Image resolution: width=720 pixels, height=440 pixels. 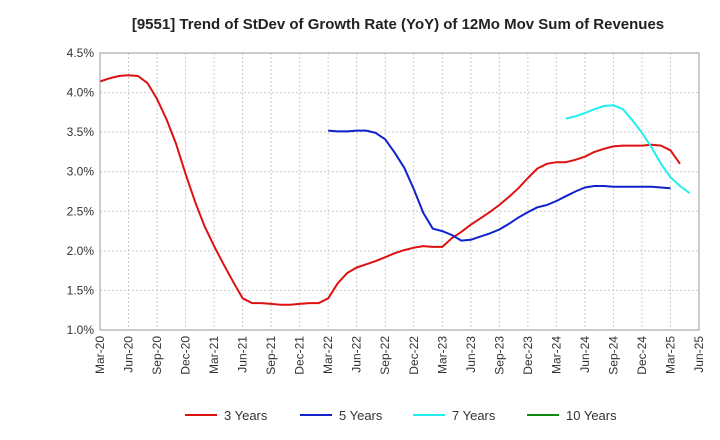 I want to click on y-tick-label: 1.5%, so click(x=81, y=290).